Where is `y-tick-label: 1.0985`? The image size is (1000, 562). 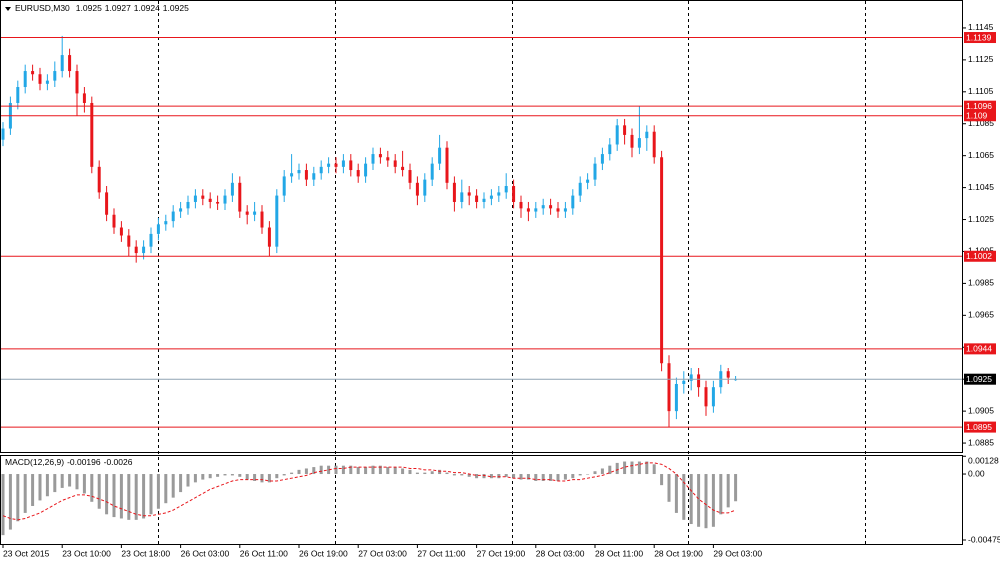
y-tick-label: 1.0985 is located at coordinates (981, 283).